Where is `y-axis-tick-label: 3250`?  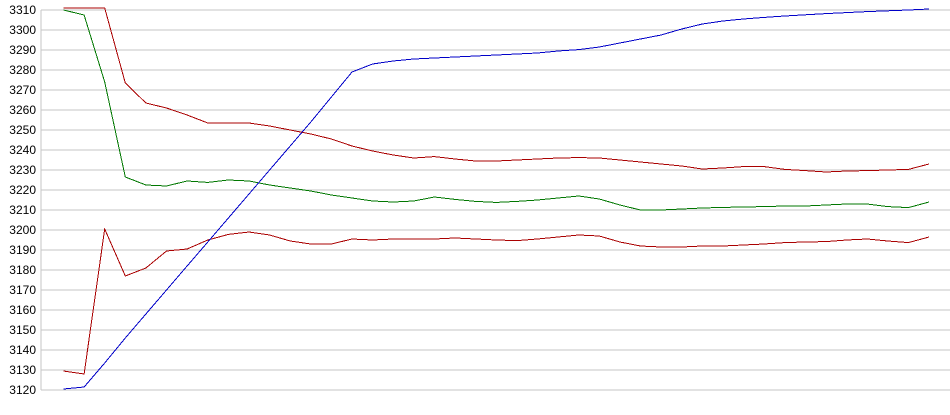
y-axis-tick-label: 3250 is located at coordinates (22, 130).